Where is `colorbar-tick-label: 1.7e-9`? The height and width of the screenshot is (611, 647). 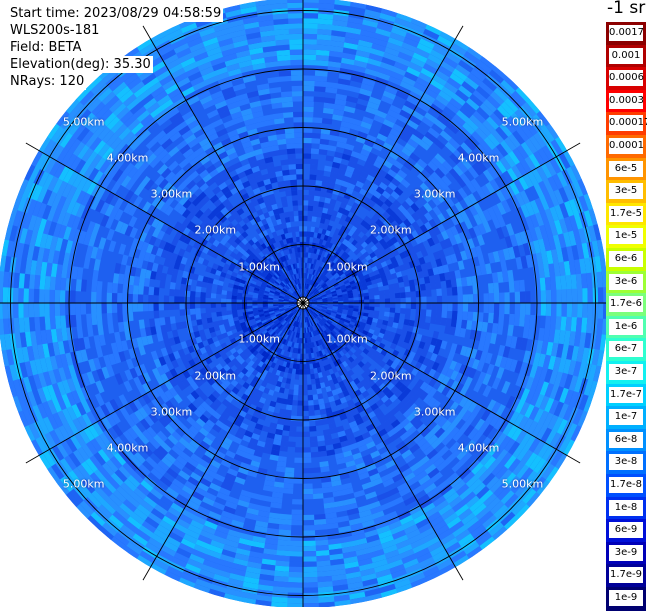 colorbar-tick-label: 1.7e-9 is located at coordinates (626, 575).